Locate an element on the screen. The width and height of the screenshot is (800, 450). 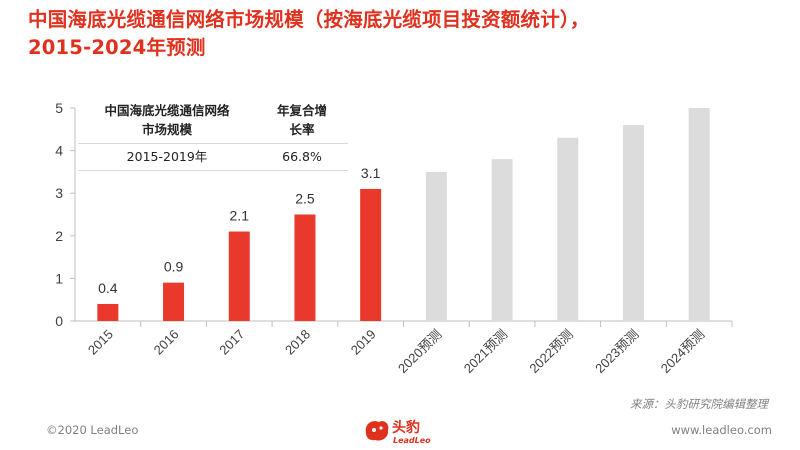
leadleo-logo: 头豹 LeadLeo is located at coordinates (398, 432).